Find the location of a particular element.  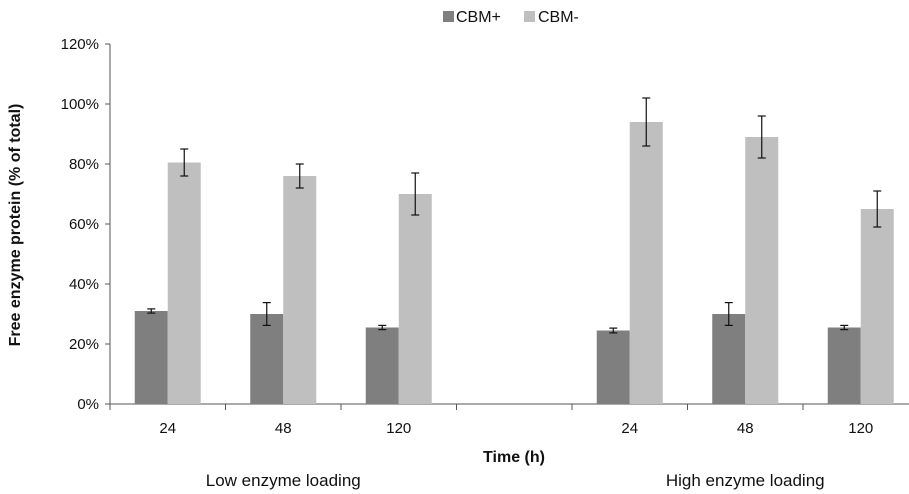

legend-label-cbm-plus: CBM+ is located at coordinates (478, 17).